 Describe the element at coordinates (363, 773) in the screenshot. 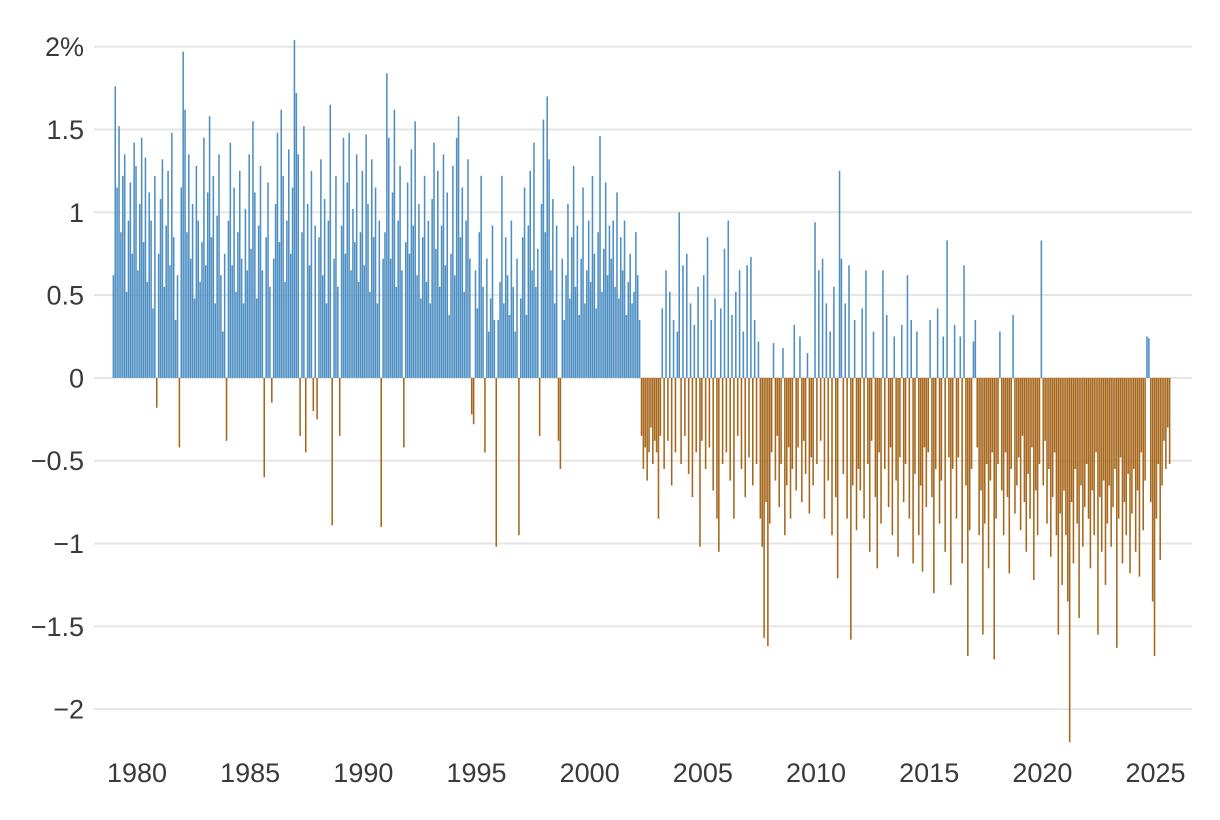

I see `x-axis-tick-label: 1990` at that location.